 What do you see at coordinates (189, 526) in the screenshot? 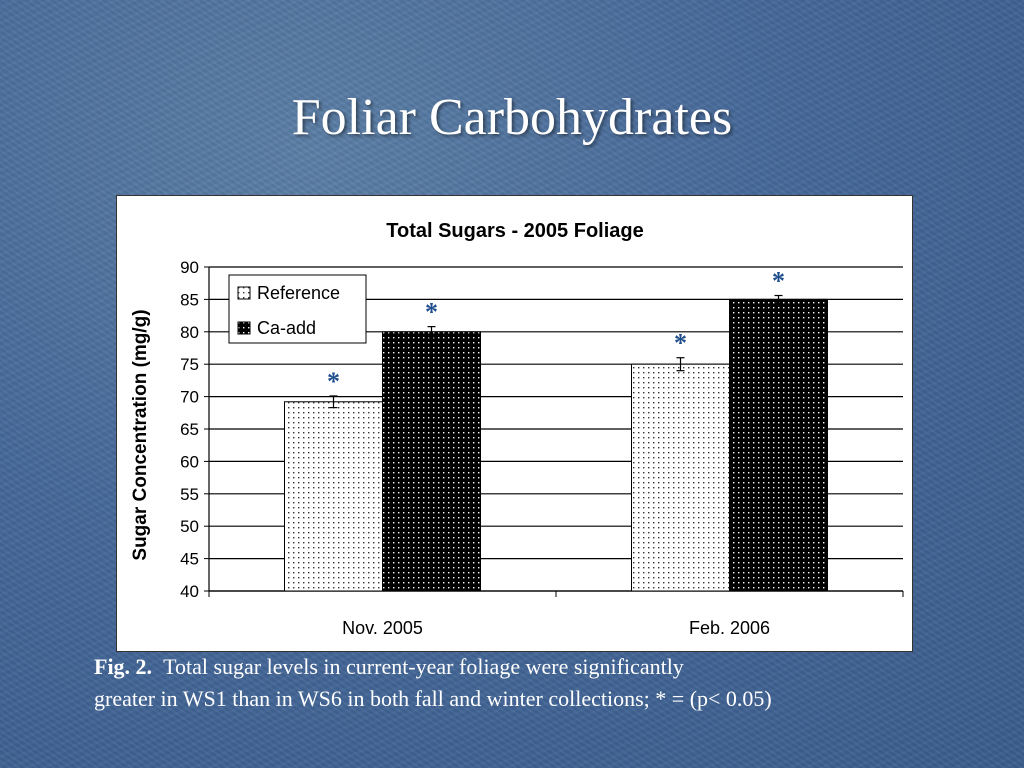
I see `y-tick-label: 50` at bounding box center [189, 526].